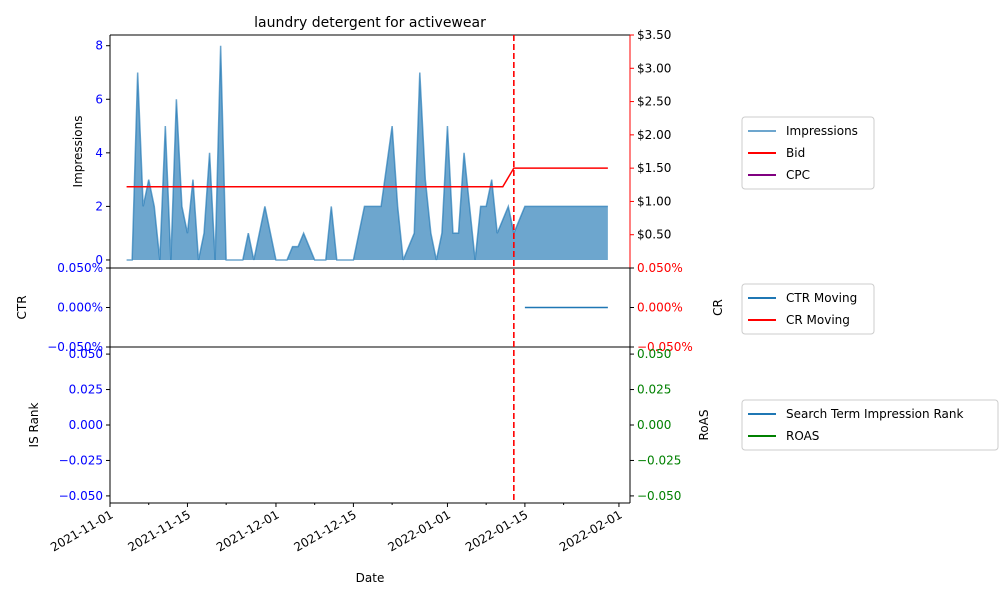 The height and width of the screenshot is (600, 1000). Describe the element at coordinates (822, 131) in the screenshot. I see `legend-label: Impressions` at that location.